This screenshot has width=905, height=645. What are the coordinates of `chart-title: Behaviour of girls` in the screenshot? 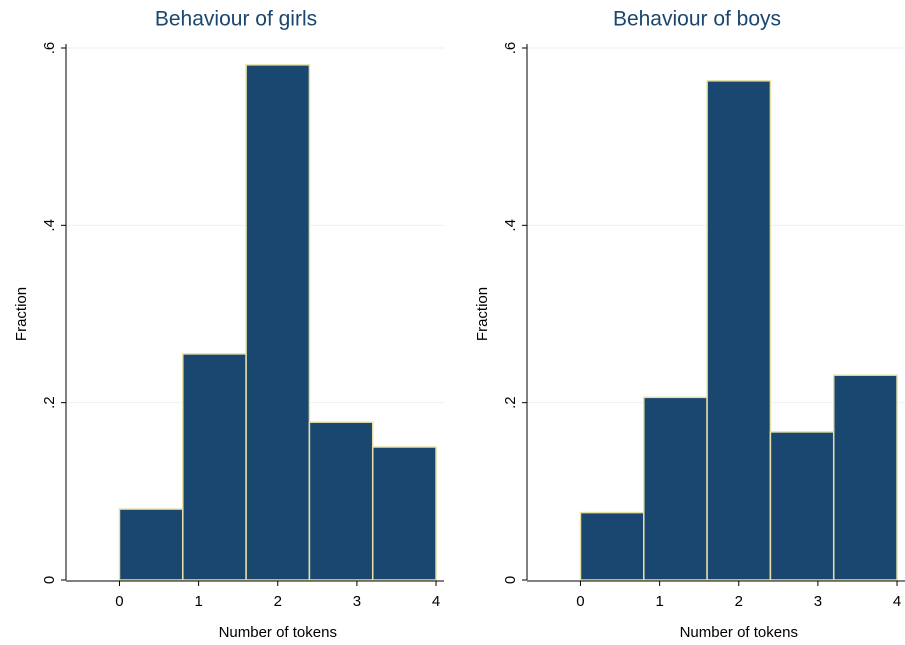 It's located at (236, 19).